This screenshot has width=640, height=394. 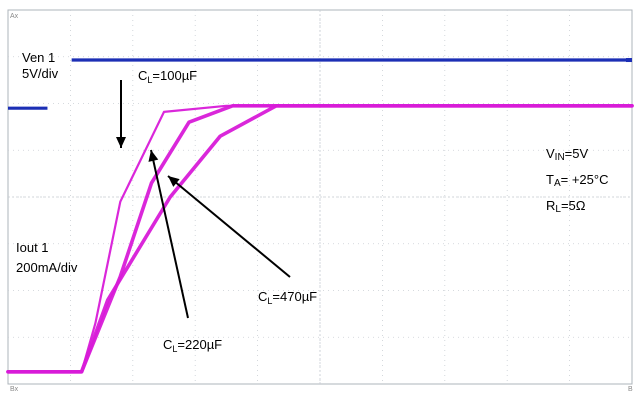 What do you see at coordinates (14, 389) in the screenshot?
I see `corner-label-bottom-left: Bx` at bounding box center [14, 389].